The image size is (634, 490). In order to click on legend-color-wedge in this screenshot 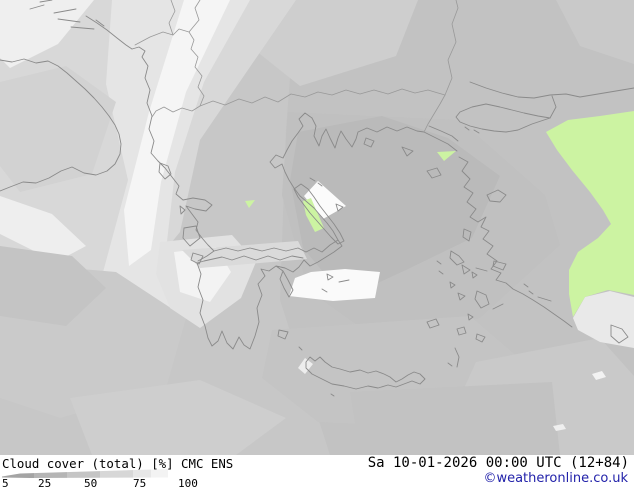, I will do `click(85, 473)`.